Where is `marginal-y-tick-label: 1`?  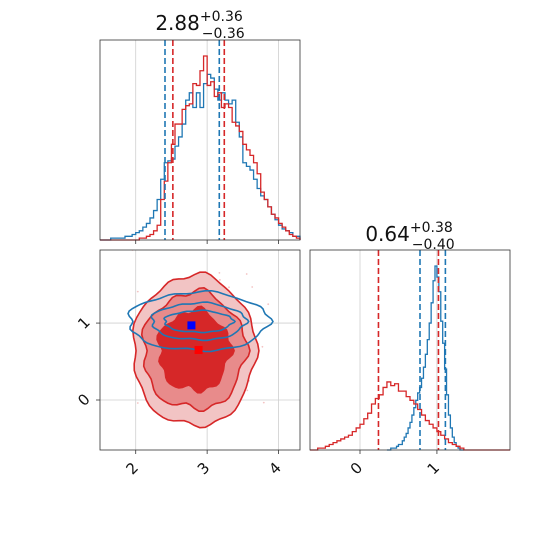 marginal-y-tick-label: 1 is located at coordinates (433, 468).